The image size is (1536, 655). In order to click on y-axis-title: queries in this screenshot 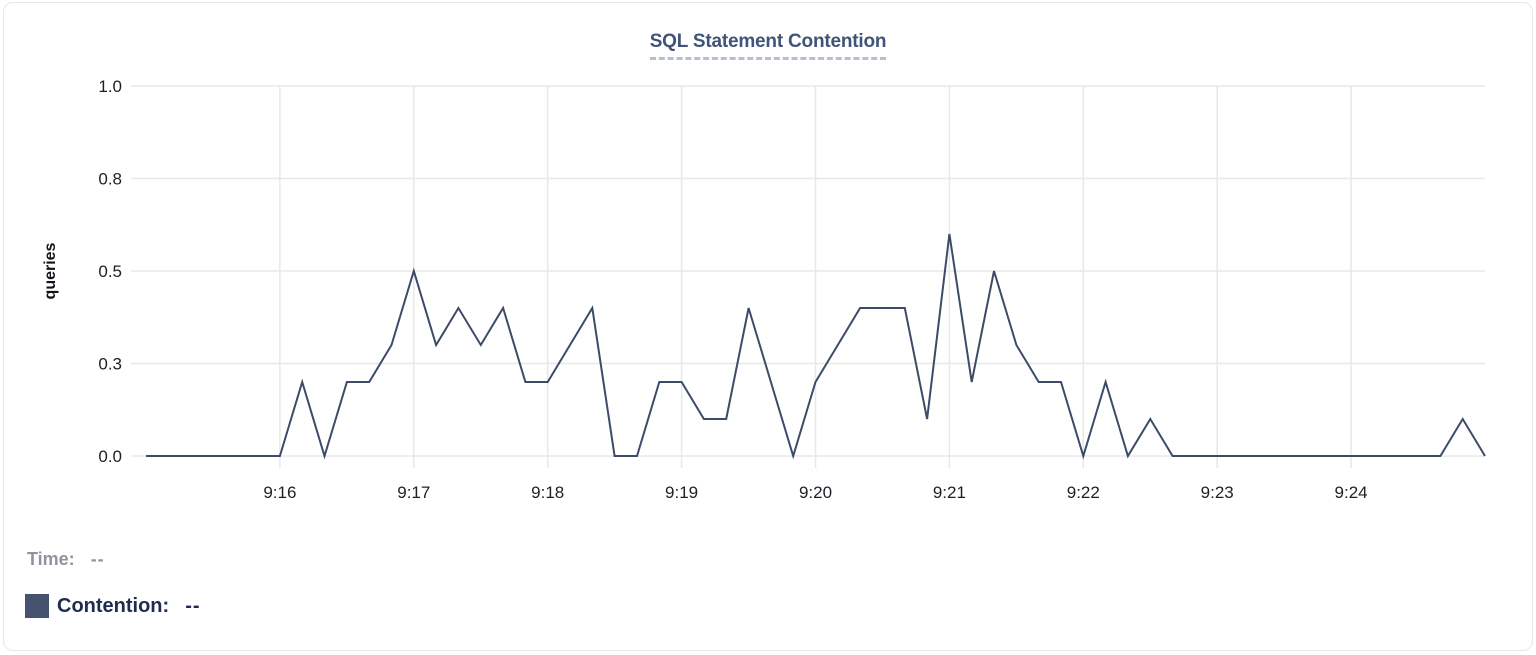, I will do `click(50, 270)`.